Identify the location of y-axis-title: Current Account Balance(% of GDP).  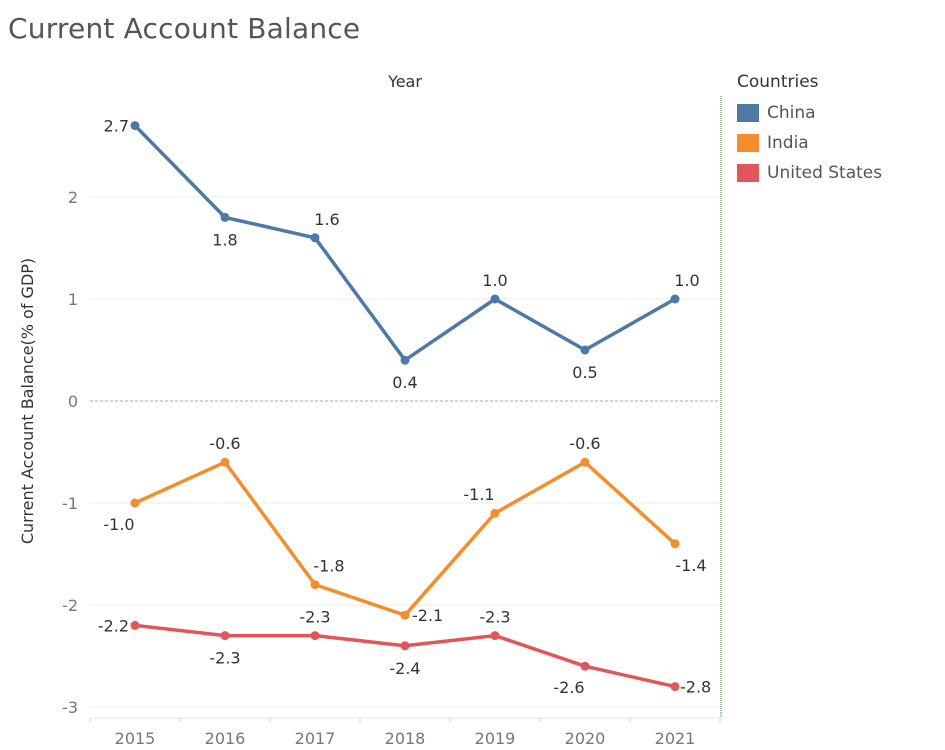
(27, 401).